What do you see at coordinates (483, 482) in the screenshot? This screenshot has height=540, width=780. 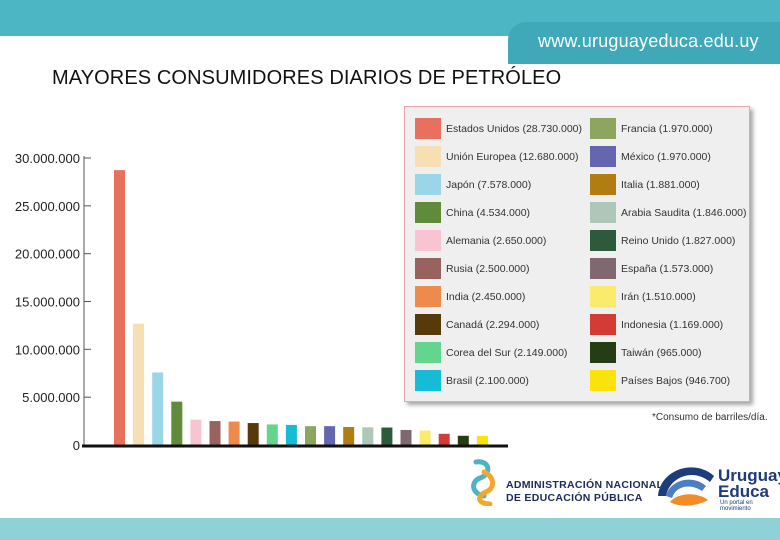 I see `anep-logo-icon` at bounding box center [483, 482].